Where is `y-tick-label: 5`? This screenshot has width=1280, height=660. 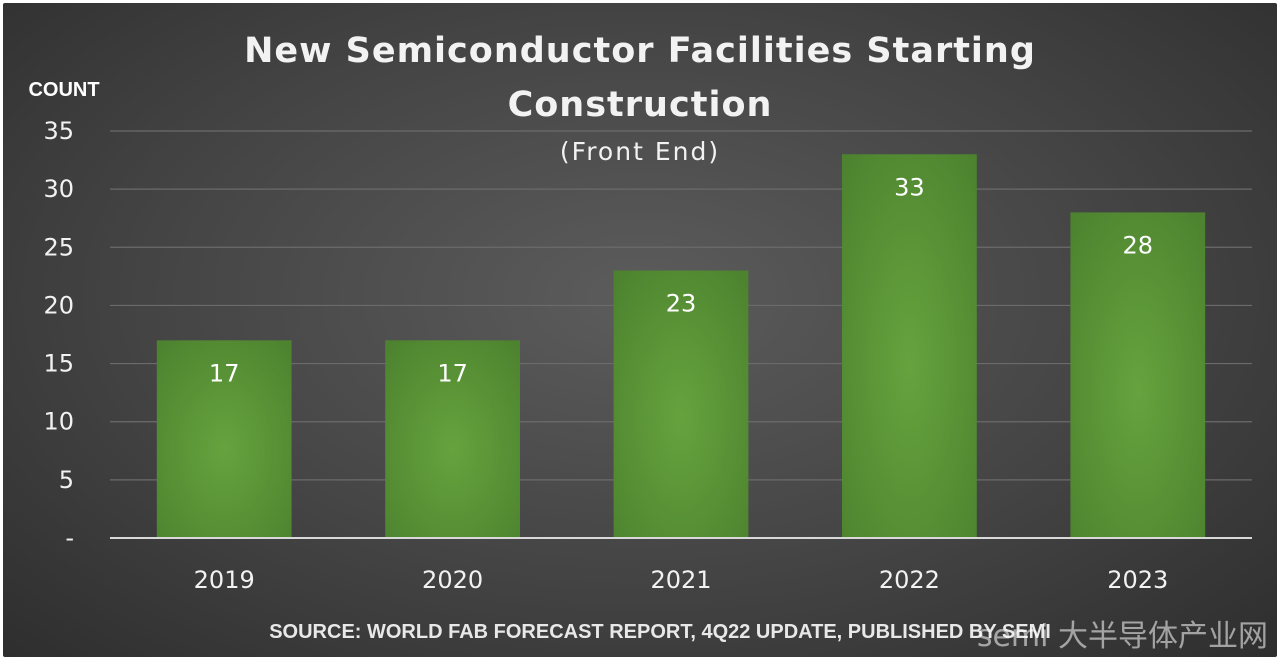 y-tick-label: 5 is located at coordinates (66, 480).